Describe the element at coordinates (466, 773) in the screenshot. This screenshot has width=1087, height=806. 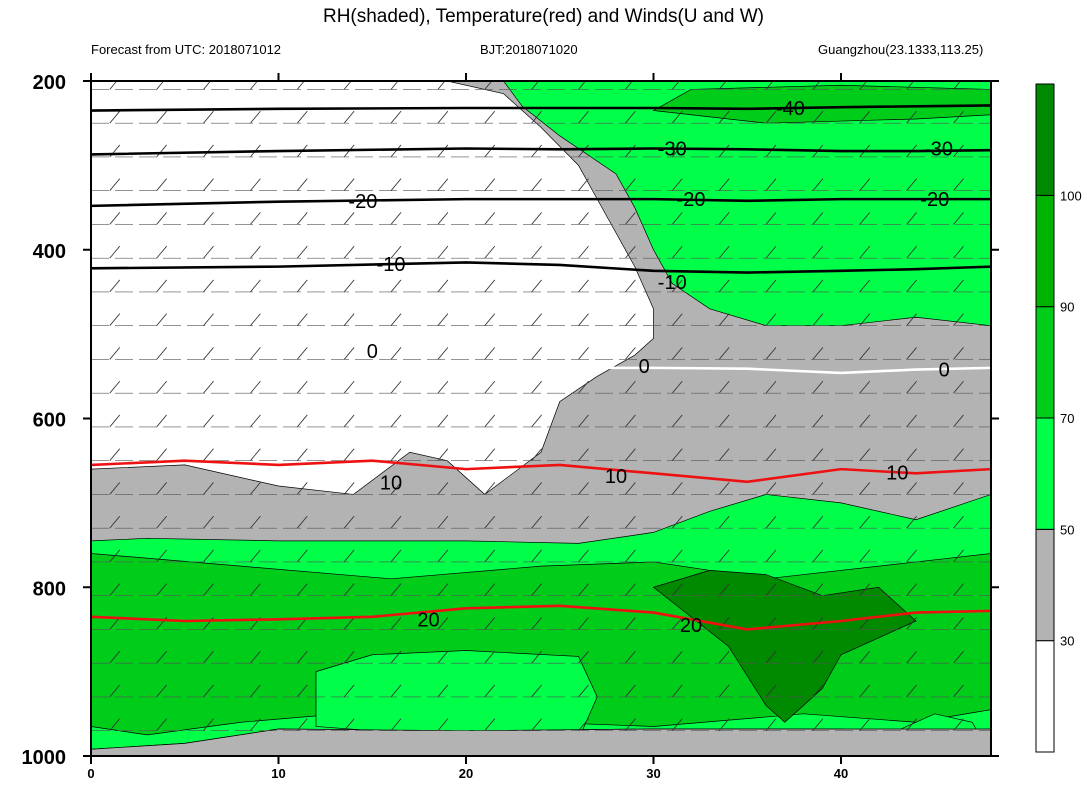
I see `x-tick-label: 20` at that location.